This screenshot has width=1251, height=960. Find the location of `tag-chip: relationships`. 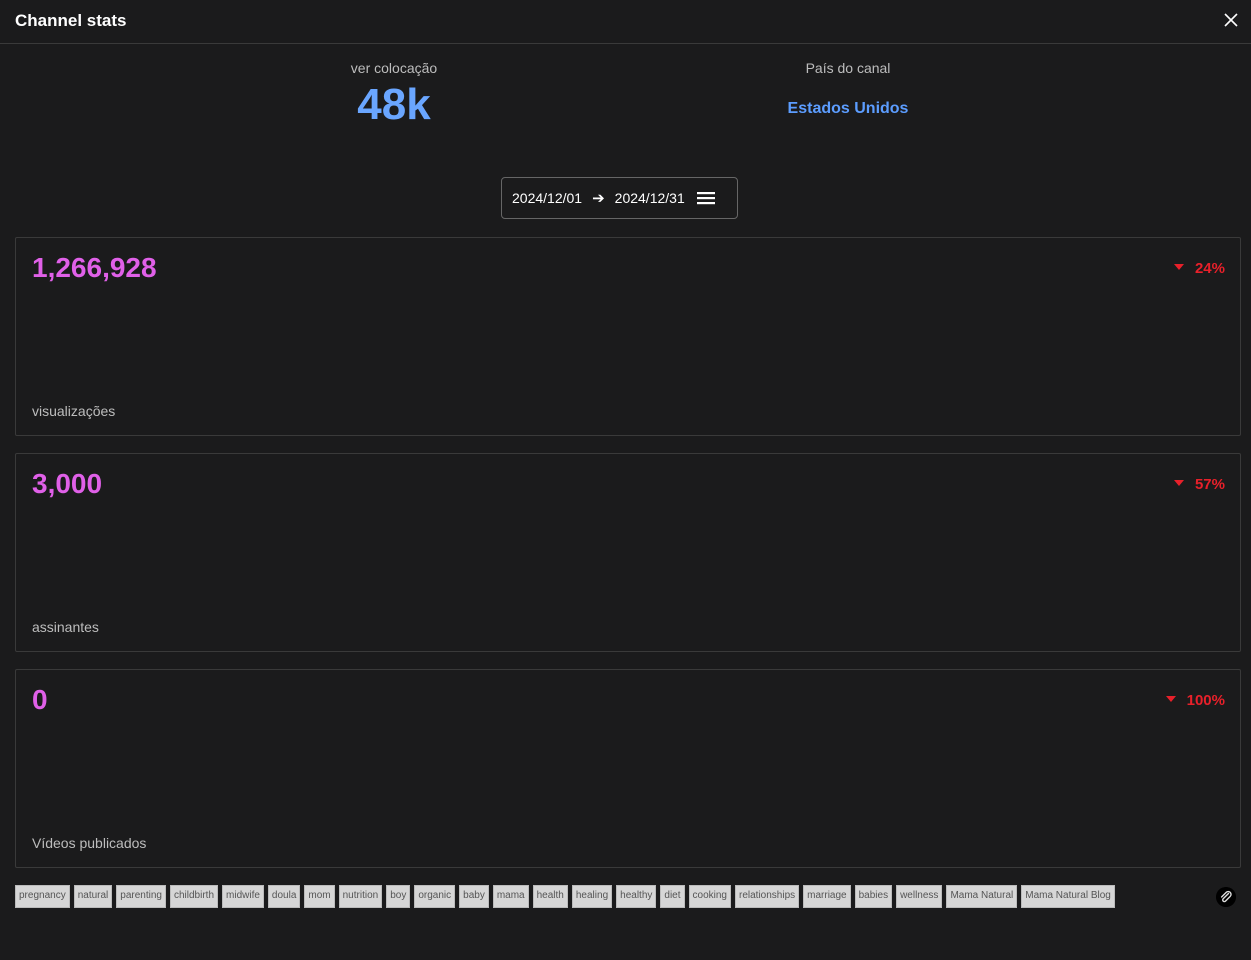

tag-chip: relationships is located at coordinates (767, 896).